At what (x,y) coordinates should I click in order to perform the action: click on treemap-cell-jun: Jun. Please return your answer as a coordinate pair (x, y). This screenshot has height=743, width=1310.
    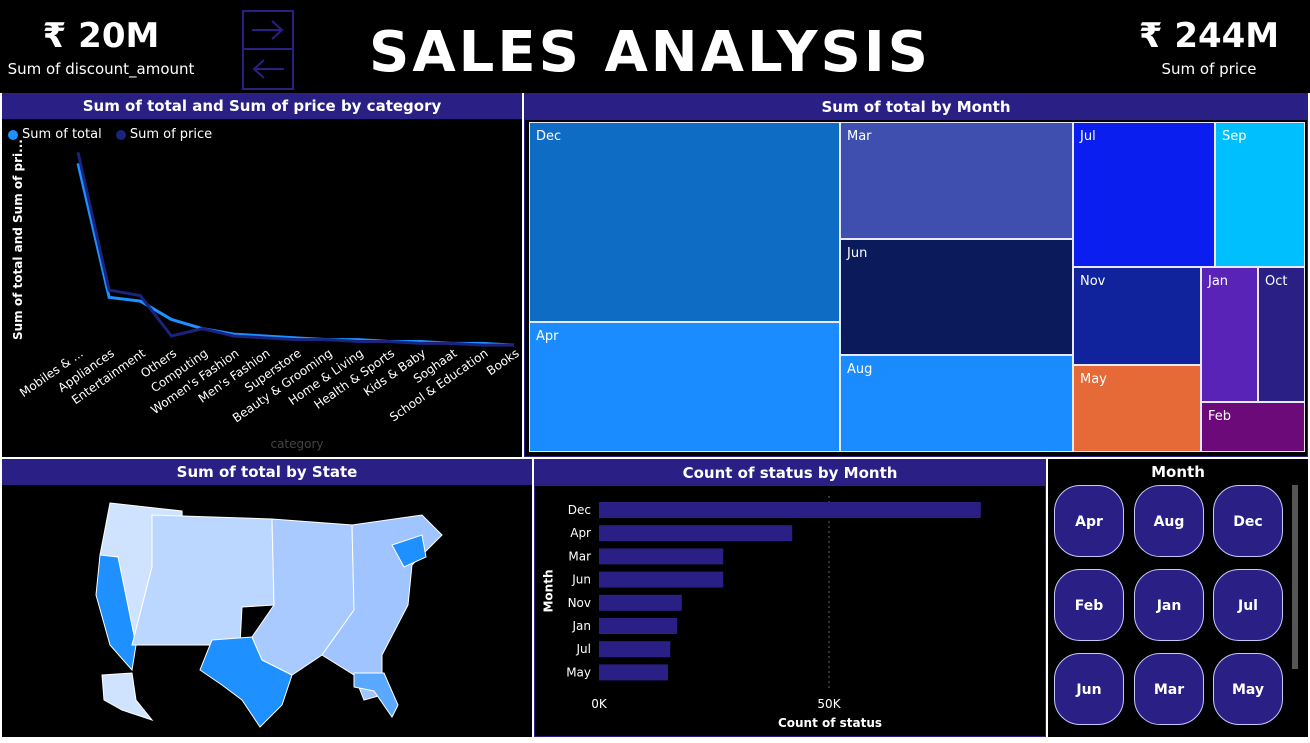
    Looking at the image, I should click on (956, 297).